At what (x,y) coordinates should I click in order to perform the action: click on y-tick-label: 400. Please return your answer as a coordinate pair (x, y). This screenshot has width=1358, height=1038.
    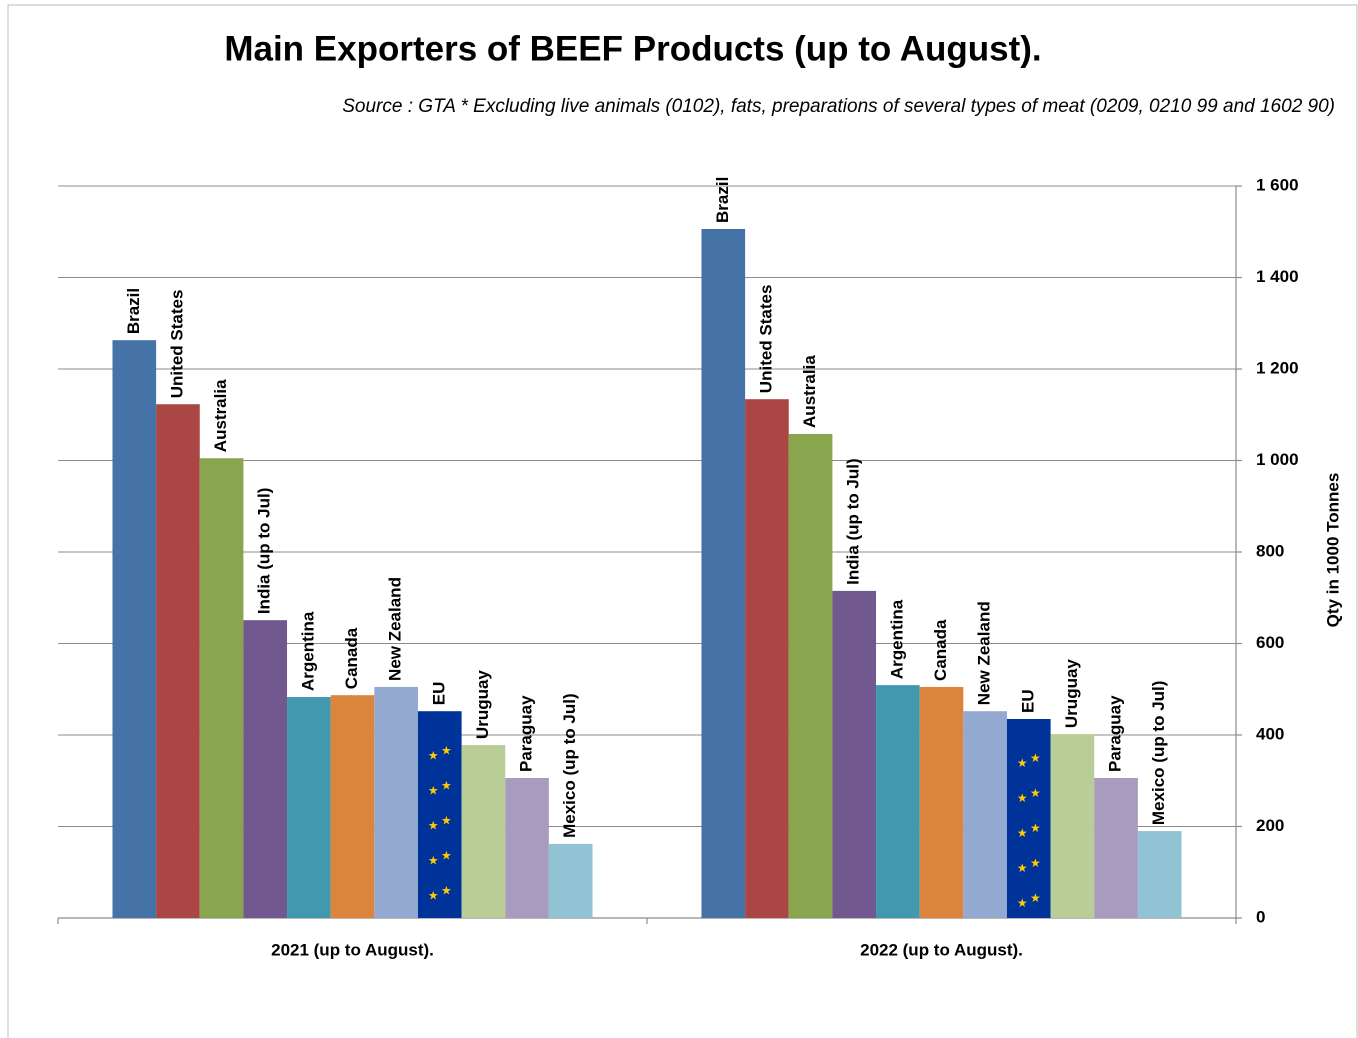
    Looking at the image, I should click on (1270, 733).